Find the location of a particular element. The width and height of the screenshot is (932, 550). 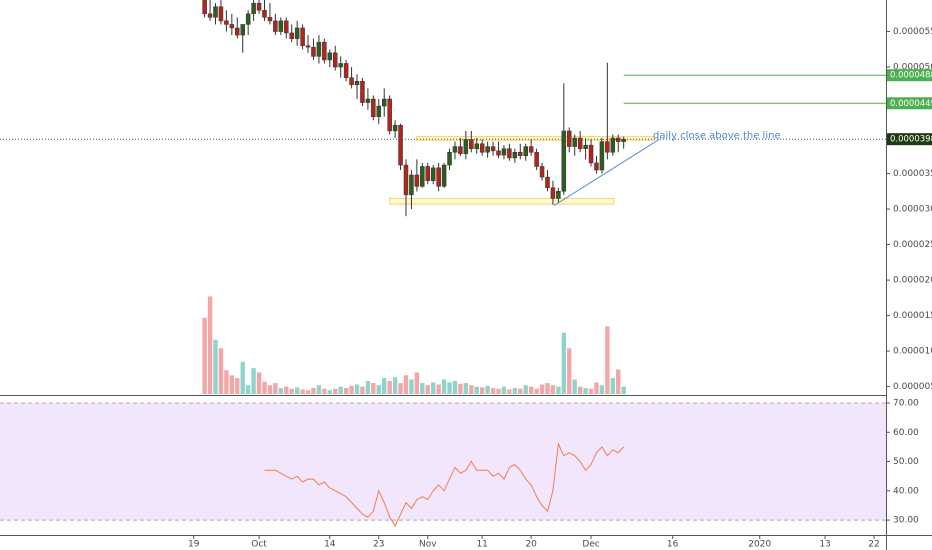

level-label: 0.00004885 is located at coordinates (911, 76).